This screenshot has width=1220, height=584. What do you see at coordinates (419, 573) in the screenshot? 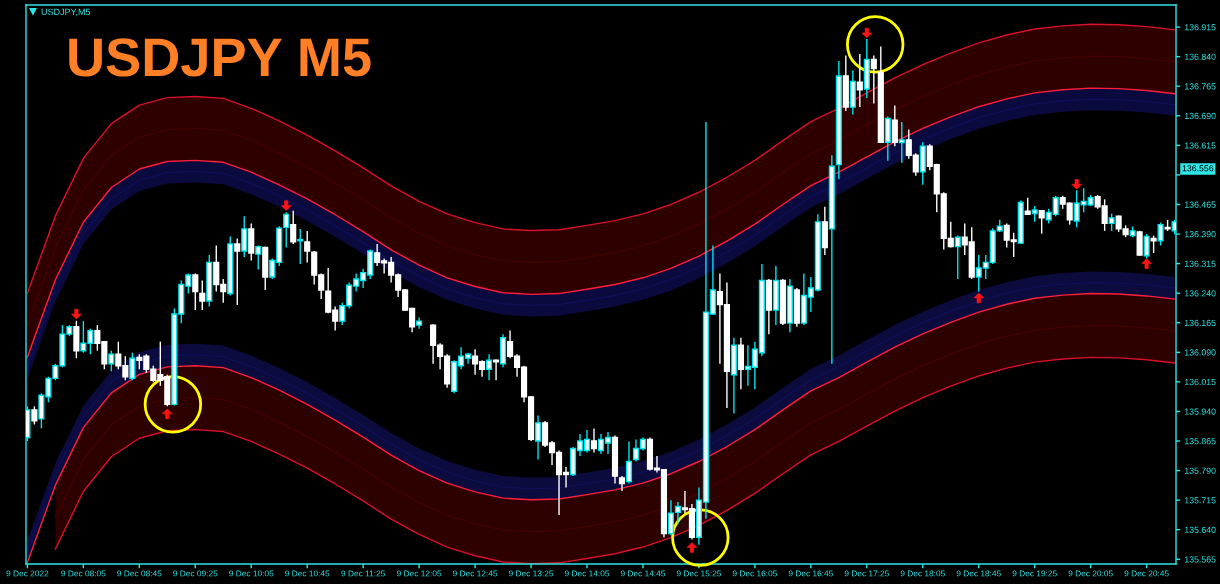
I see `x-tick-label: 9 Dec 12:05` at bounding box center [419, 573].